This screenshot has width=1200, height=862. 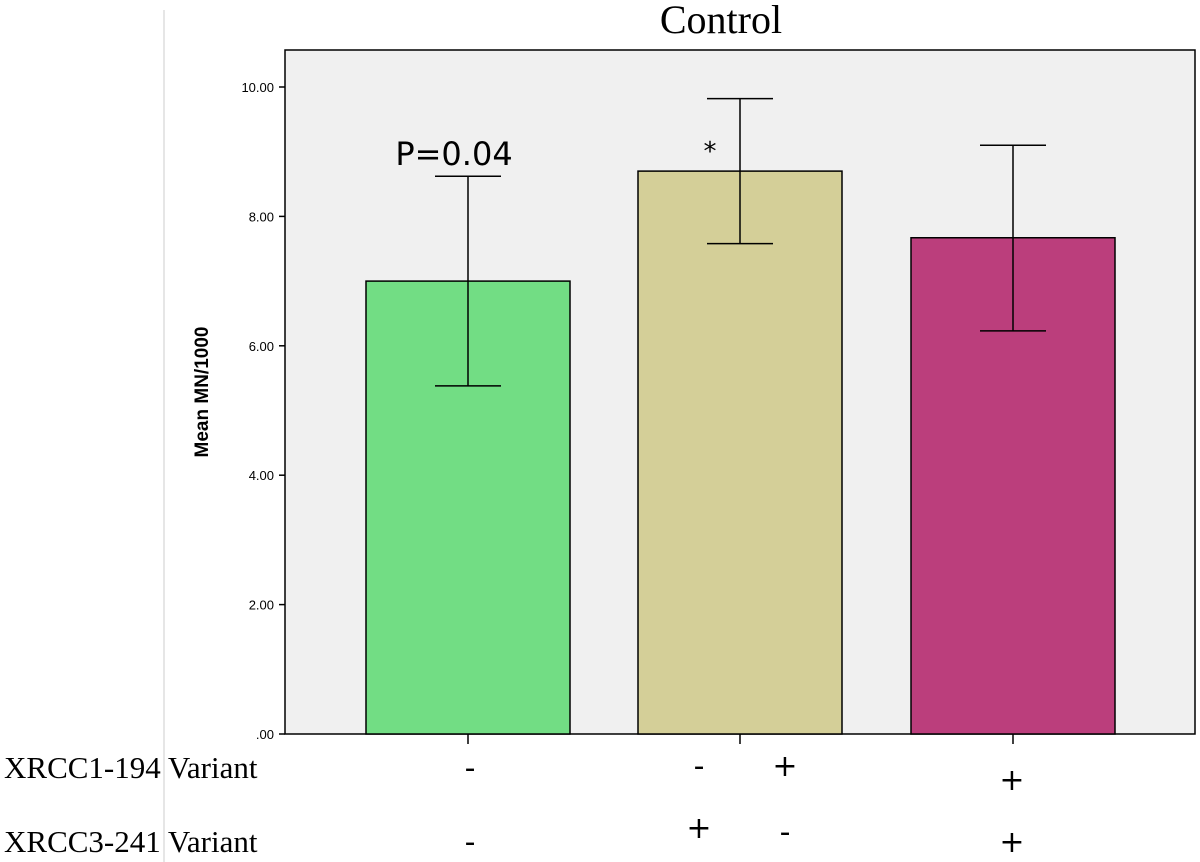 I want to click on y-tick-label: 2.00, so click(x=261, y=605).